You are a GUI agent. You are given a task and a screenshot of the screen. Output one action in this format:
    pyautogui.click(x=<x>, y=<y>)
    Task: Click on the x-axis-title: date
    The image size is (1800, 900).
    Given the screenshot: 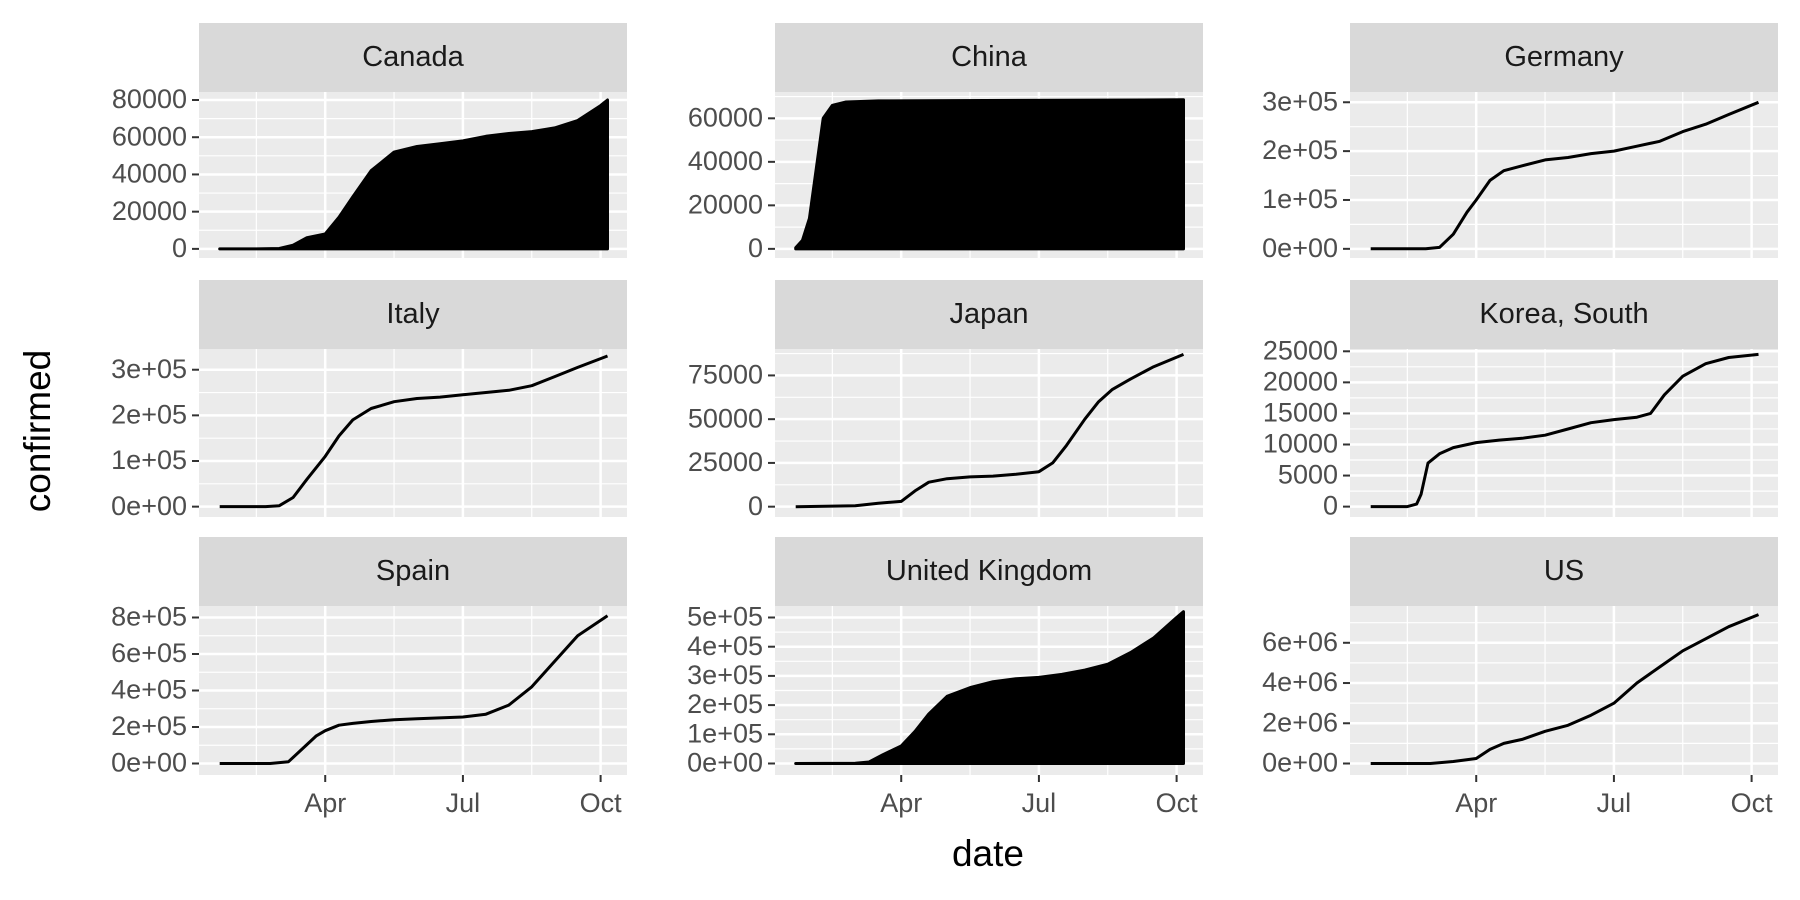 What is the action you would take?
    pyautogui.click(x=988, y=853)
    